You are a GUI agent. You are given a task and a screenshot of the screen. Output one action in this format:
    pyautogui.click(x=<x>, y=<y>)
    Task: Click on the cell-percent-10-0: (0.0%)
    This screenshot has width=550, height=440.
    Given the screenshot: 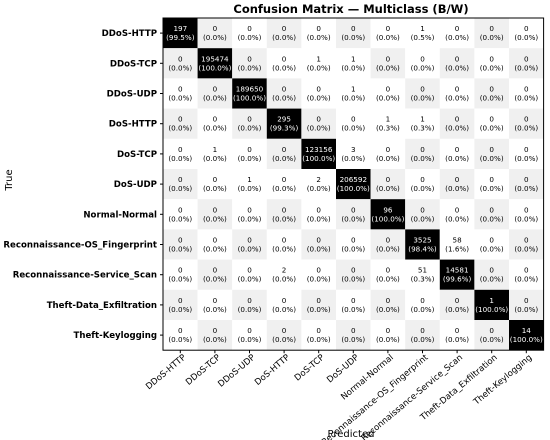 What is the action you would take?
    pyautogui.click(x=180, y=339)
    